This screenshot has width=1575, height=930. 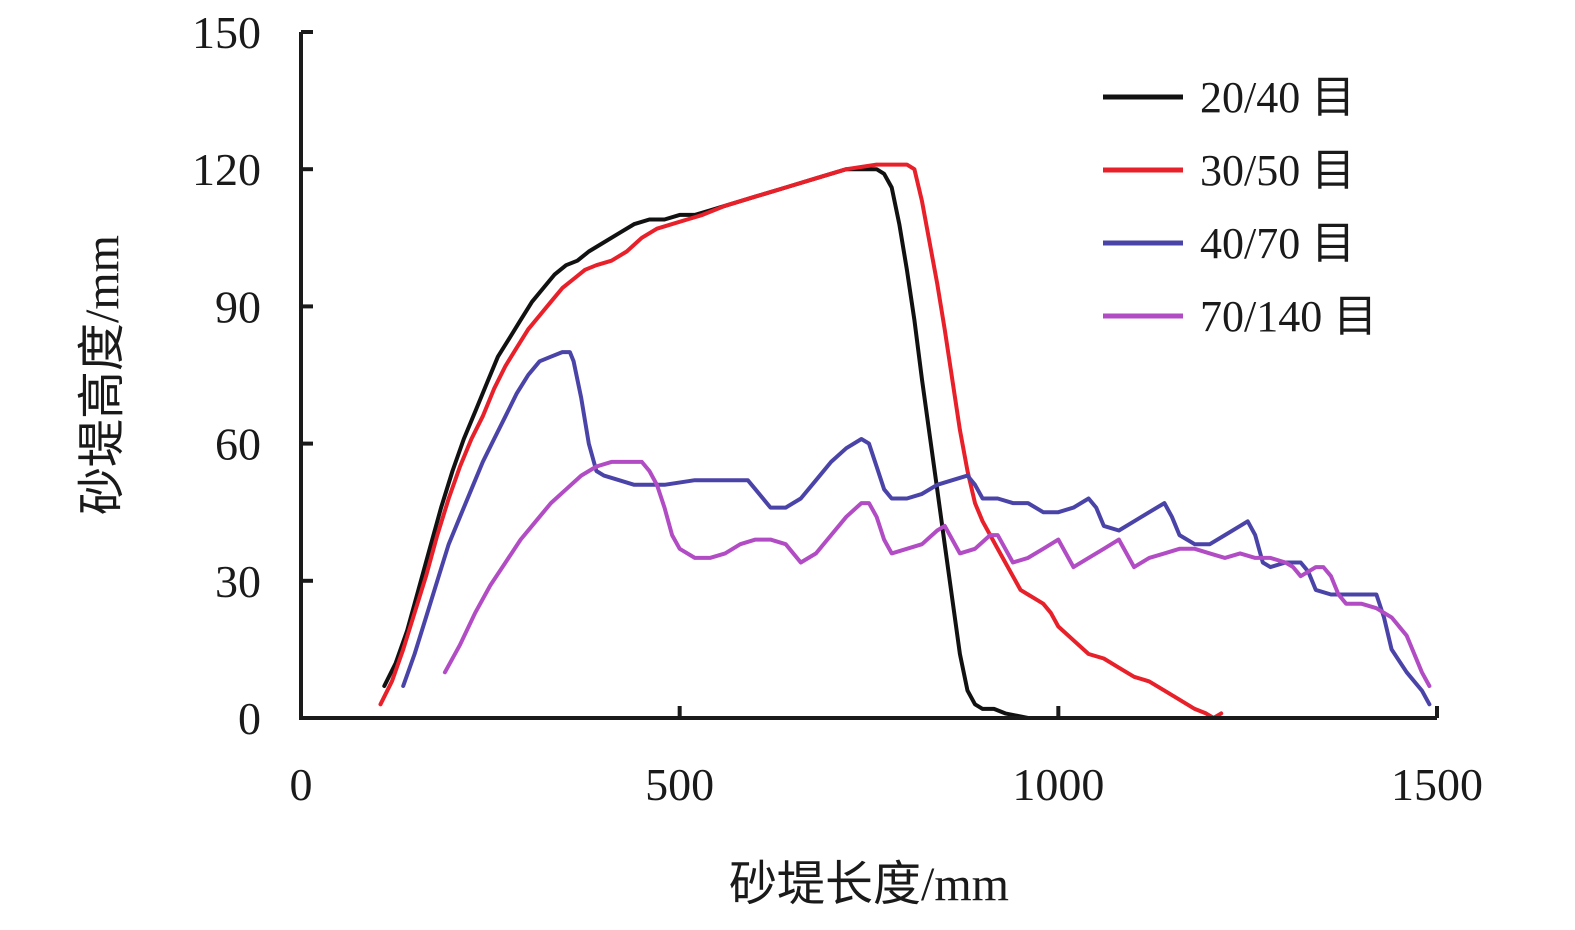 I want to click on x-tick-label: 1500, so click(x=1437, y=784).